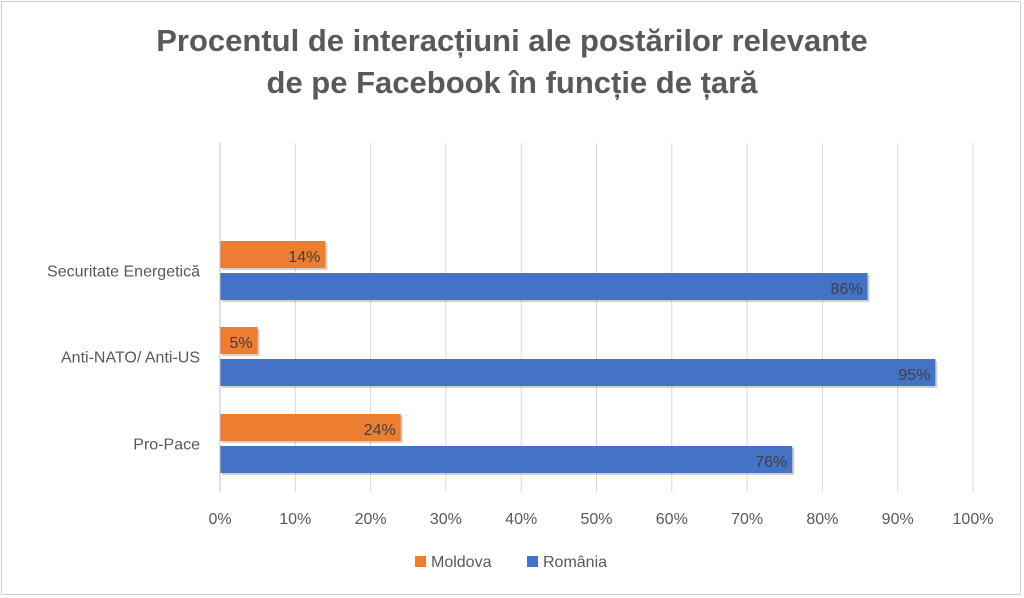 This screenshot has width=1024, height=598. Describe the element at coordinates (512, 82) in the screenshot. I see `chart-title-line-2: de pe Facebook în funcție de țară` at that location.